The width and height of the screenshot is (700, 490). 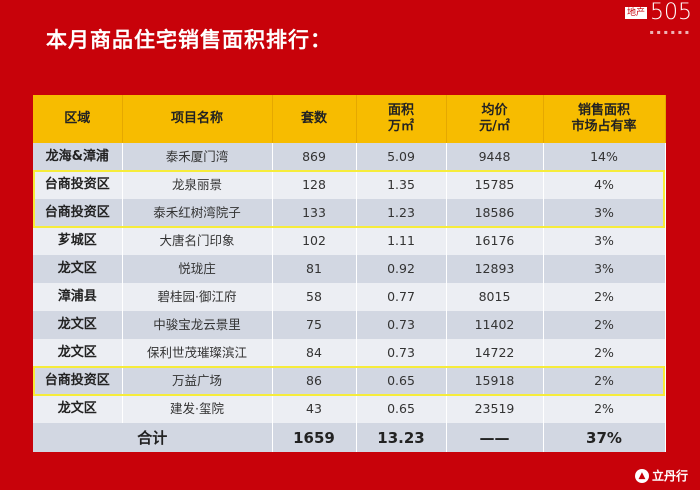 I want to click on header-line: 面积, so click(x=400, y=110).